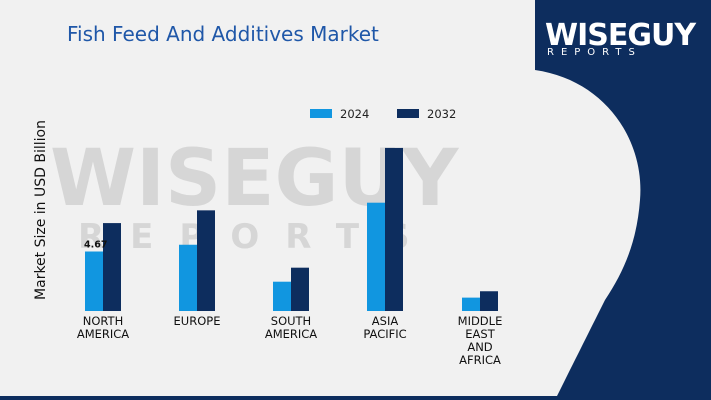 This screenshot has width=711, height=400. What do you see at coordinates (480, 360) in the screenshot?
I see `x-tick-label-4-3: AFRICA` at bounding box center [480, 360].